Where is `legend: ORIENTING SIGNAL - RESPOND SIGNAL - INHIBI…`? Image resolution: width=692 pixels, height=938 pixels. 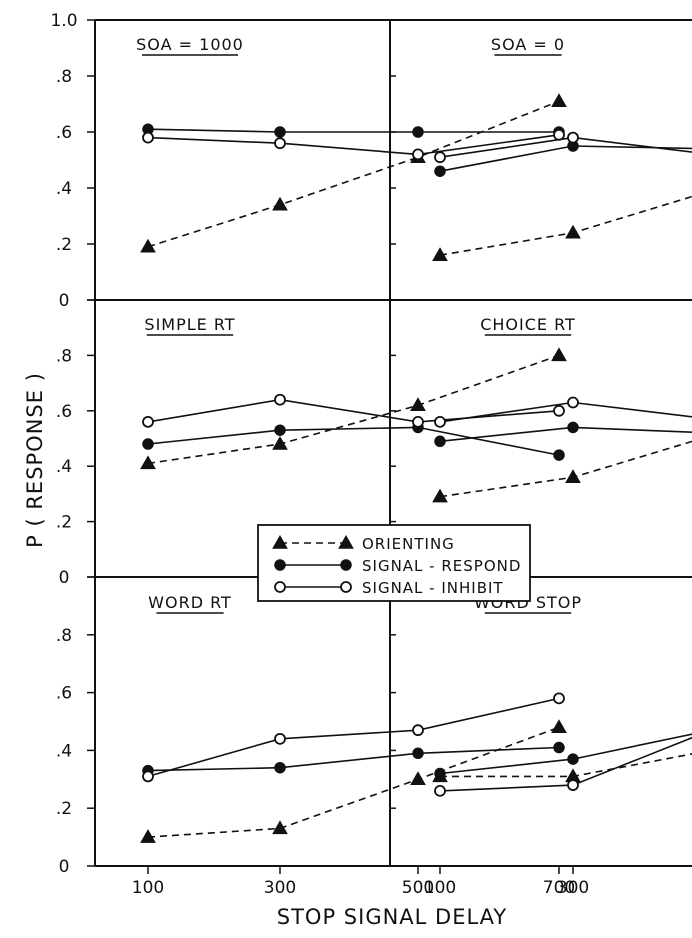 legend: ORIENTING SIGNAL - RESPOND SIGNAL - INHIBI… is located at coordinates (394, 563).